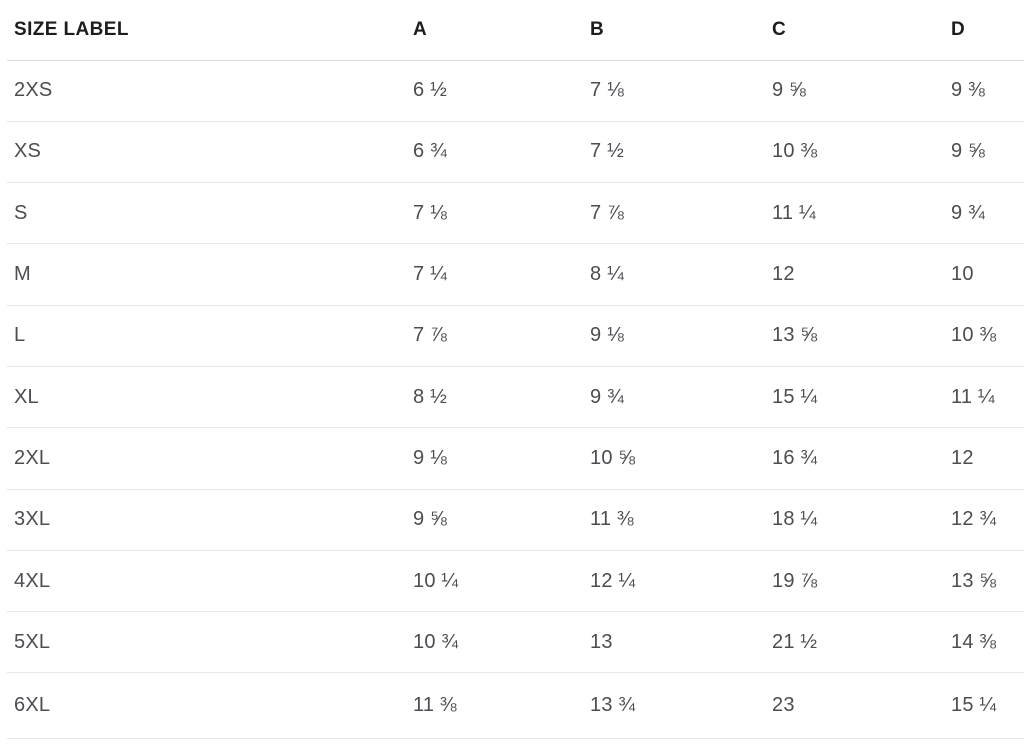 Image resolution: width=1024 pixels, height=754 pixels. Describe the element at coordinates (210, 30) in the screenshot. I see `column-header-size-label: SIZE LABEL` at that location.